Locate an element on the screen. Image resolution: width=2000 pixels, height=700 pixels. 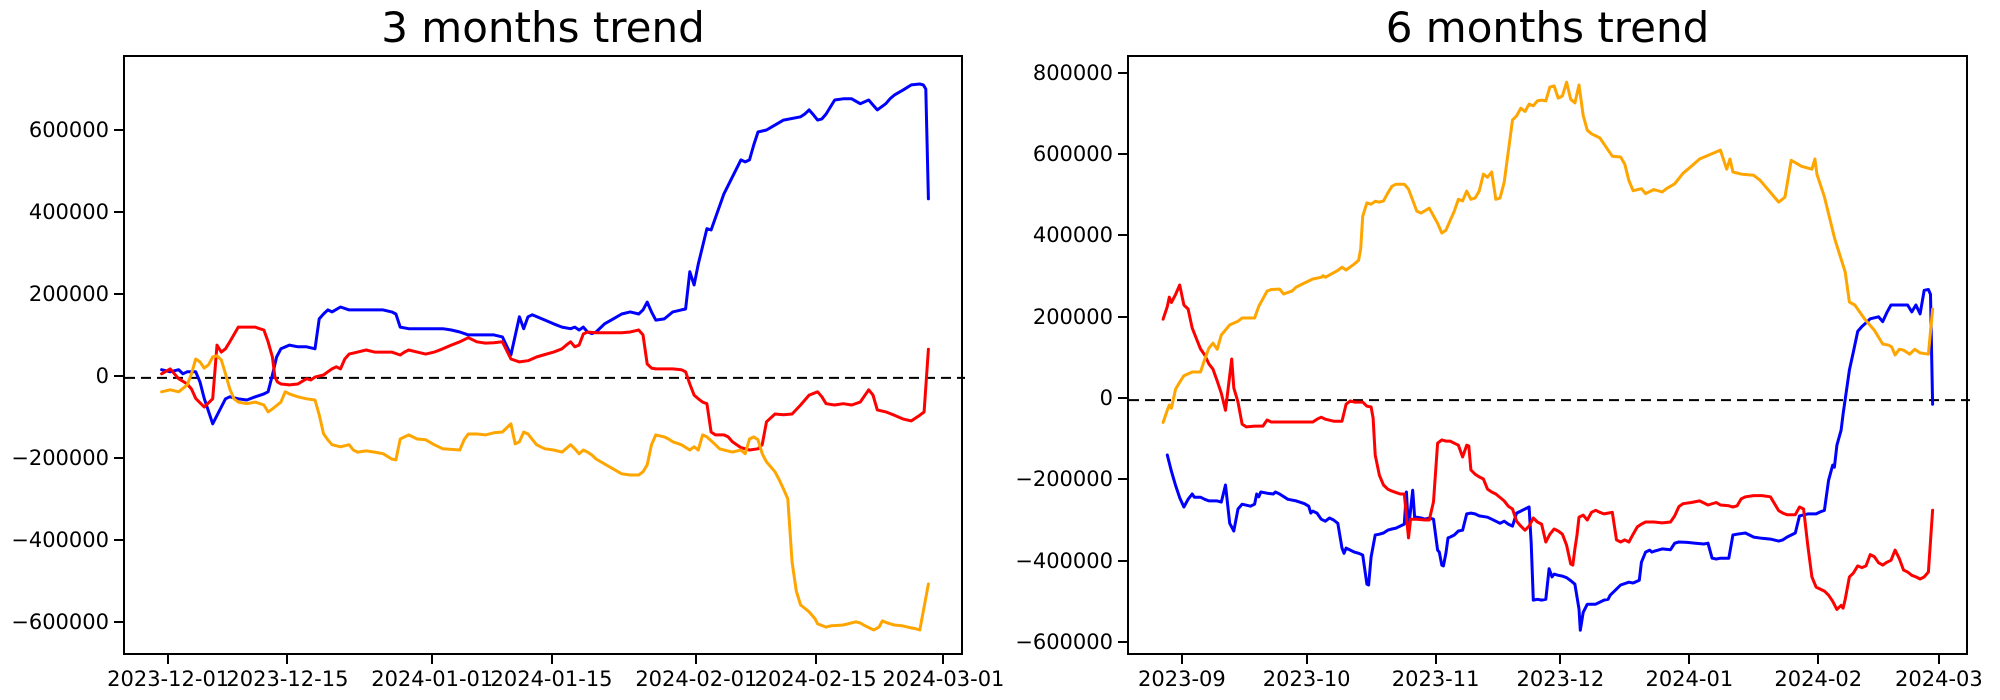
x-tick-label: 2023-11 is located at coordinates (1435, 679).